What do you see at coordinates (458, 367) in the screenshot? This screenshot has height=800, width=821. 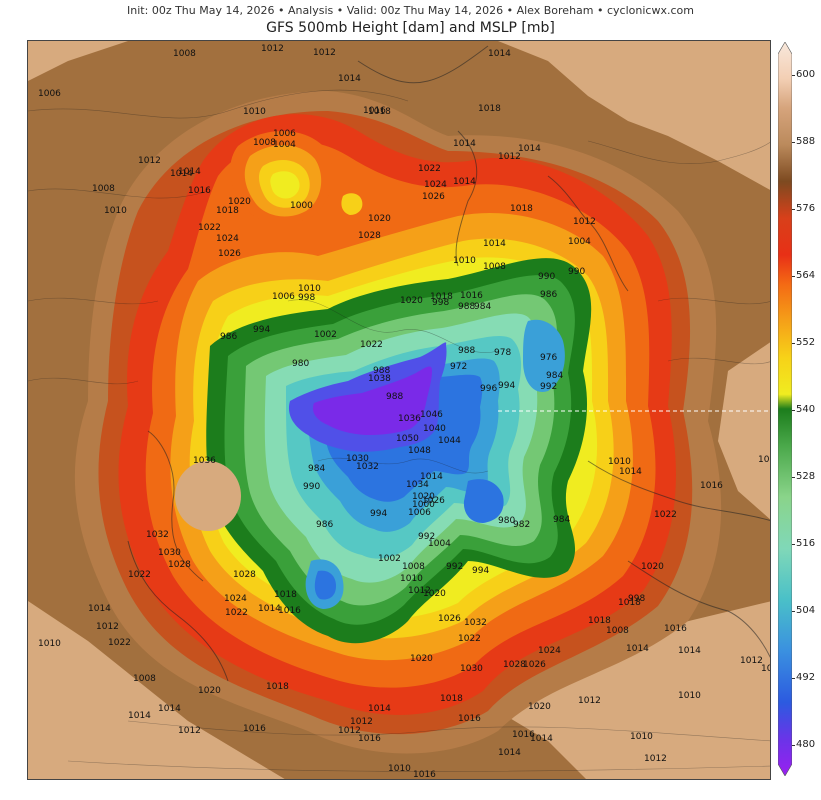 I see `pressure-label: 972` at bounding box center [458, 367].